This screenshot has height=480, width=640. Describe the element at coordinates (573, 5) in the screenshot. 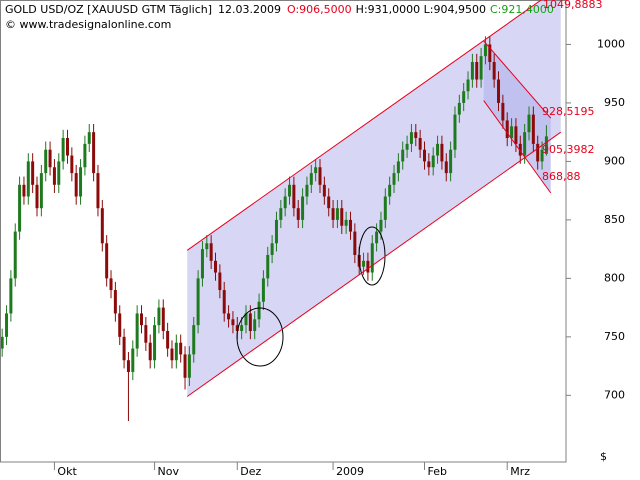

I see `channel-label: 1049,8883` at that location.